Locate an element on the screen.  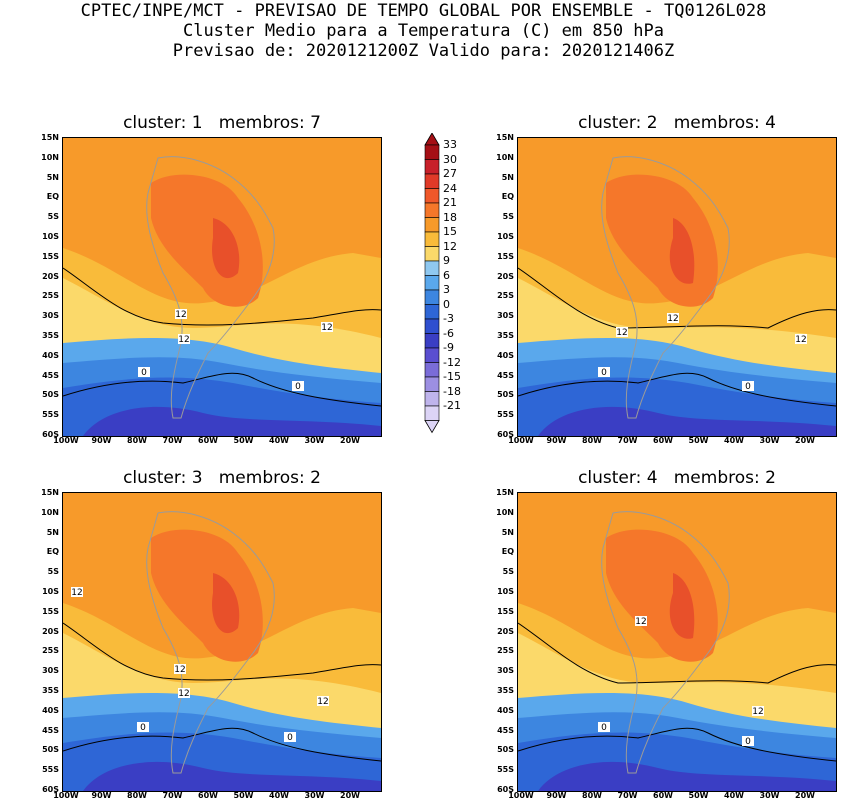
colorbar-strip is located at coordinates (432, 283).